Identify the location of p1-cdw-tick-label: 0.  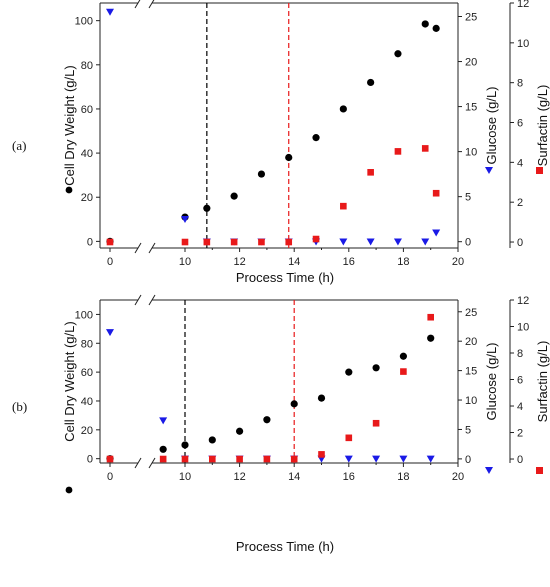
(90, 242).